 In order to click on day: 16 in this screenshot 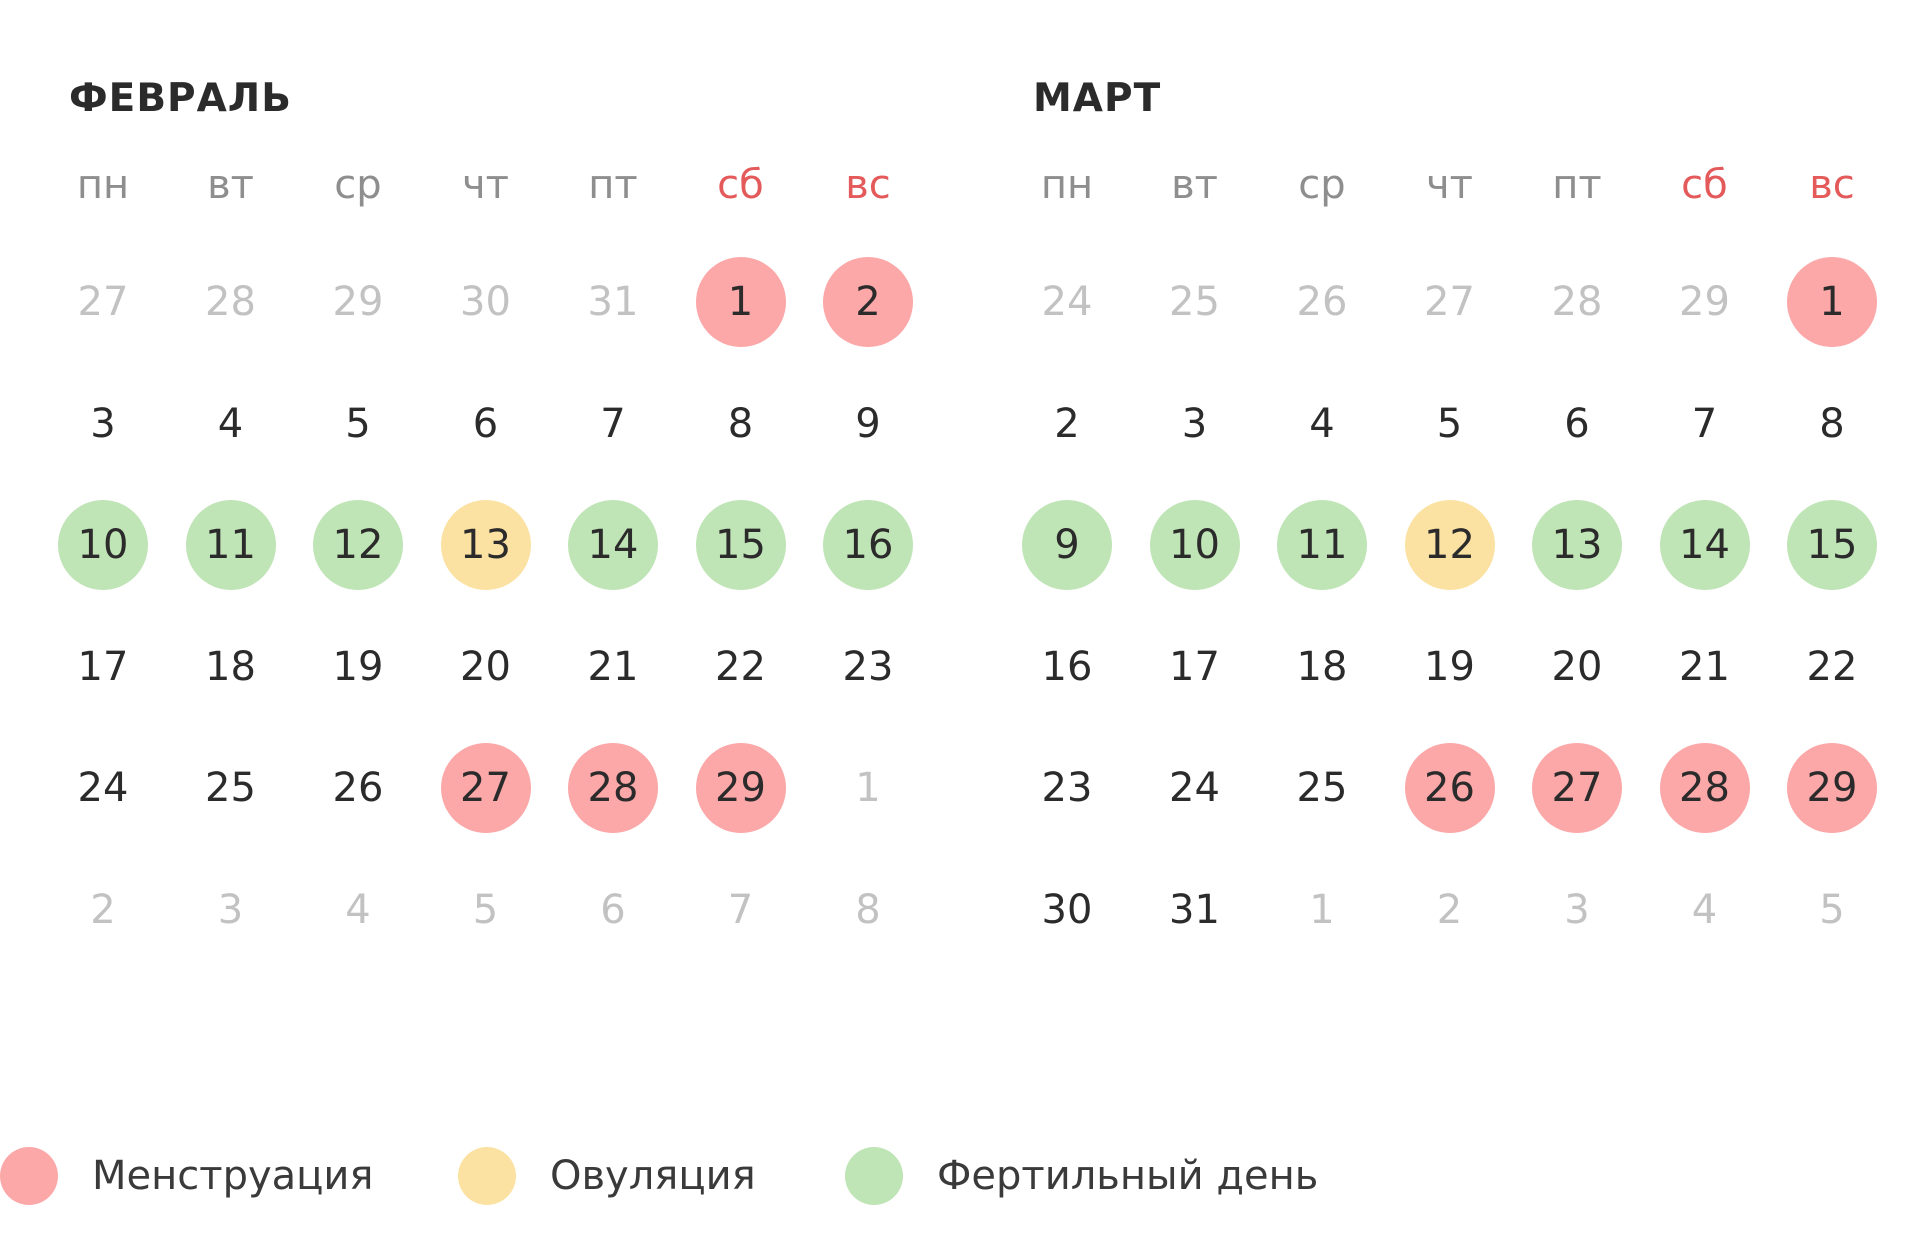, I will do `click(1067, 666)`.